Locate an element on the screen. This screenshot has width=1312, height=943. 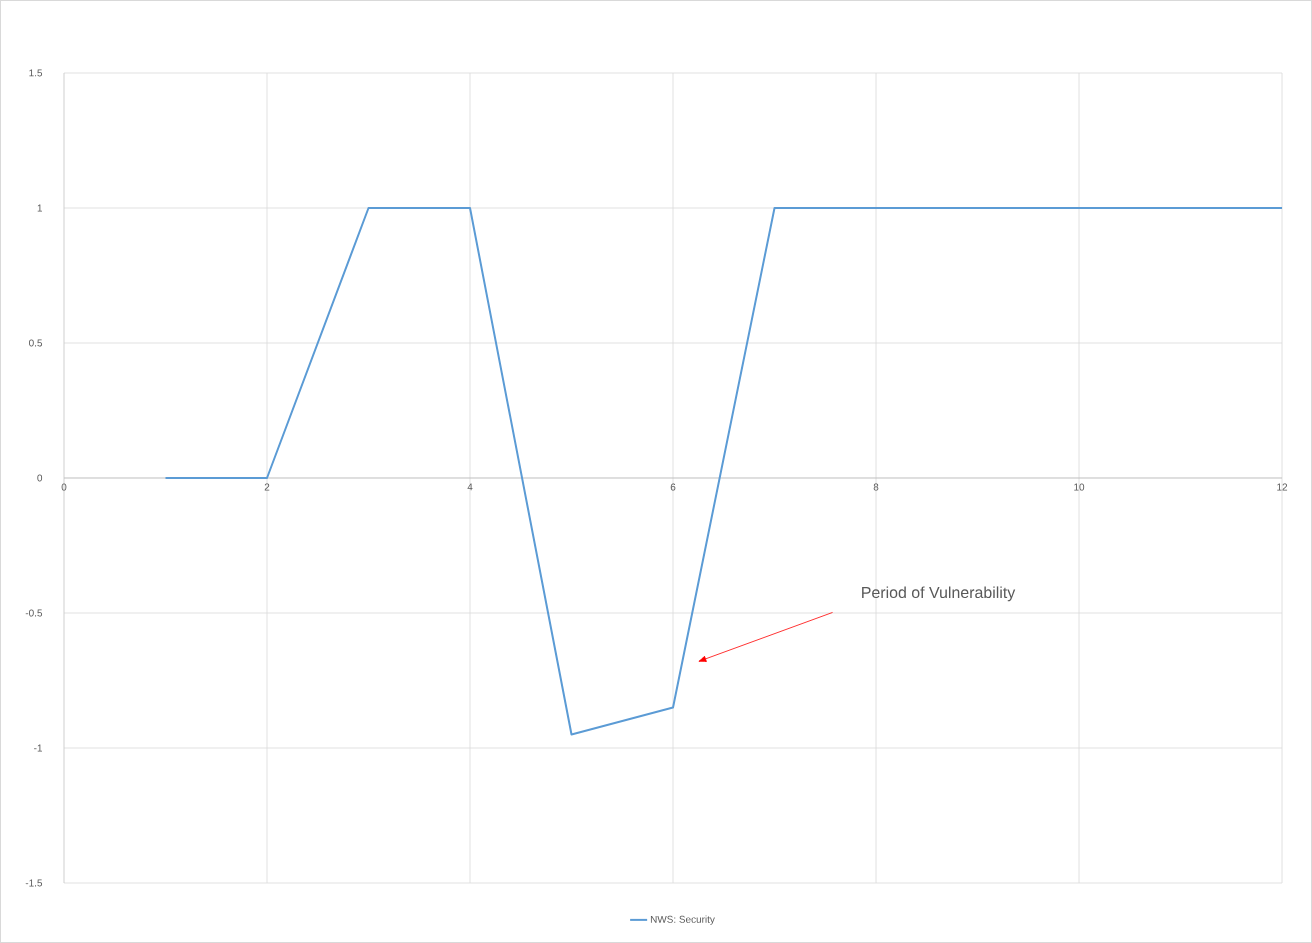
y-tick-label: 1.5 is located at coordinates (36, 73).